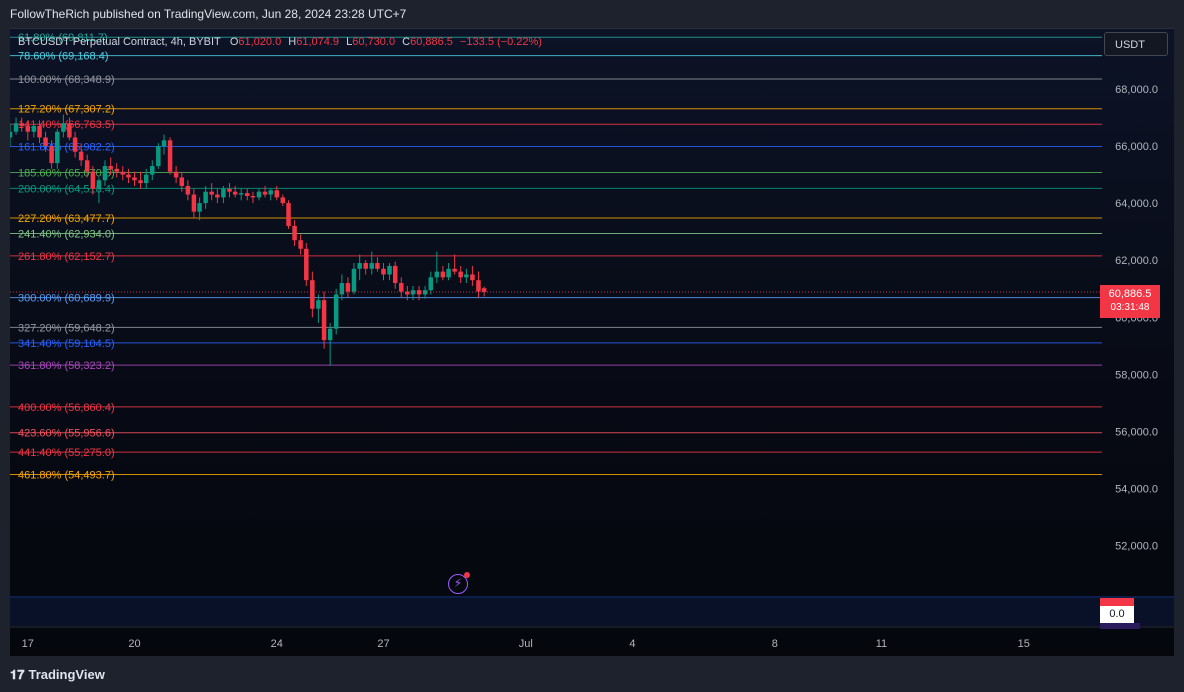 Image resolution: width=1184 pixels, height=692 pixels. Describe the element at coordinates (66, 434) in the screenshot. I see `fib-level-label: 423.60% (55,956.6)` at that location.